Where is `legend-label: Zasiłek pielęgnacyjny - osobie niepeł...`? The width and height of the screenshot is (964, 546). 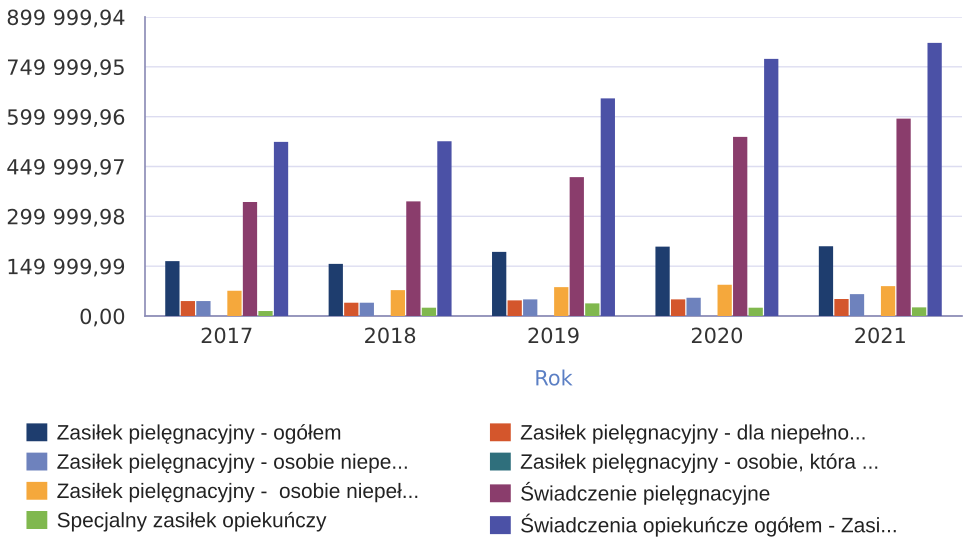 legend-label: Zasiłek pielęgnacyjny - osobie niepeł... is located at coordinates (237, 492).